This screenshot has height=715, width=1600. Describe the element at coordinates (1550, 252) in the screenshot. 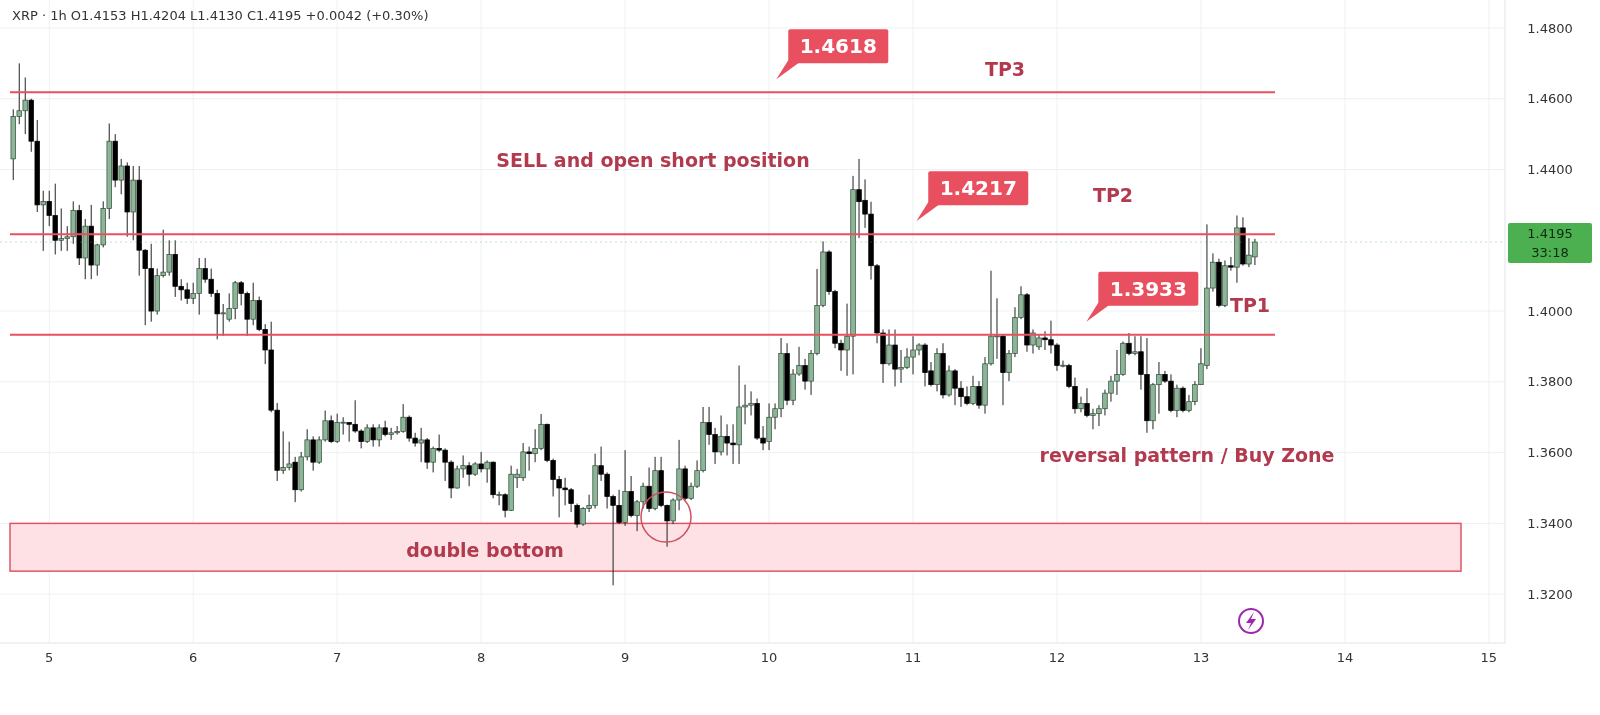

I see `text: 33:18` at that location.